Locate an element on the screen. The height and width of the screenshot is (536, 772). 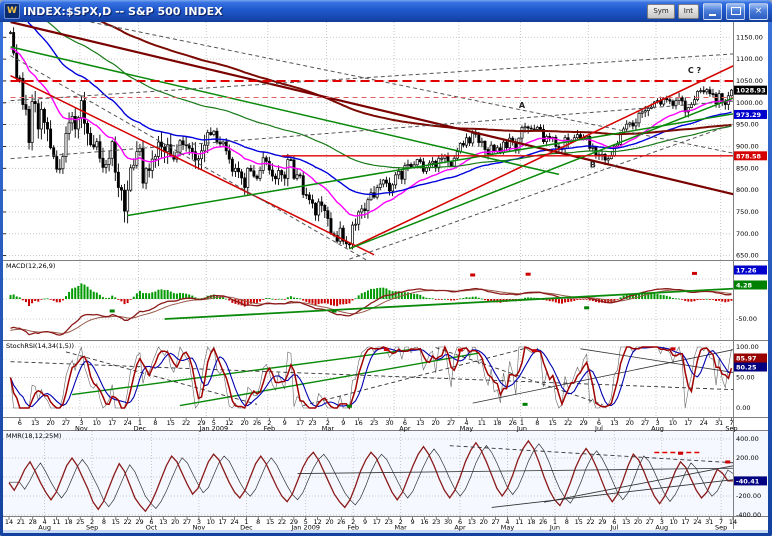
stochrsi-label: StochRSI(14,34(1,5)) is located at coordinates (40, 346).